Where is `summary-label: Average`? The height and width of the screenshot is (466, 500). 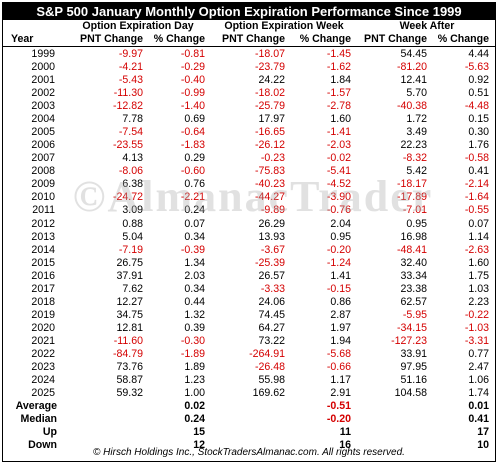 summary-label: Average is located at coordinates (36, 406).